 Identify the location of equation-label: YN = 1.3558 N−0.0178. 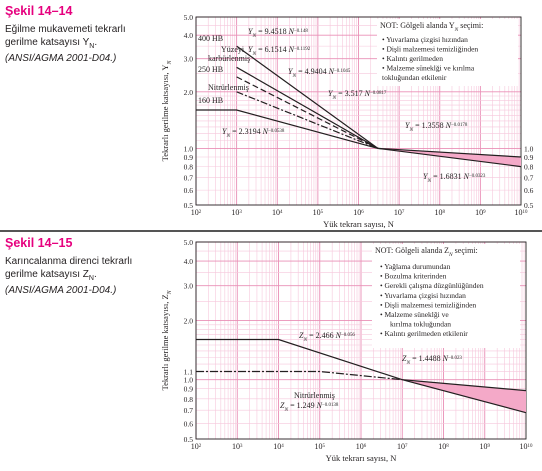
(436, 127).